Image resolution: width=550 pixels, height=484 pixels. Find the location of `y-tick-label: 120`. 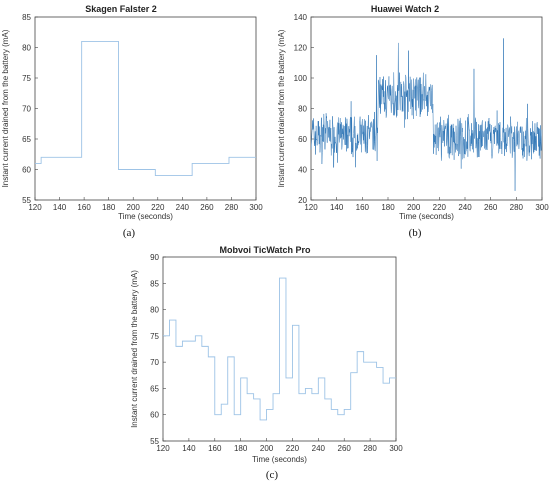

y-tick-label: 120 is located at coordinates (301, 48).